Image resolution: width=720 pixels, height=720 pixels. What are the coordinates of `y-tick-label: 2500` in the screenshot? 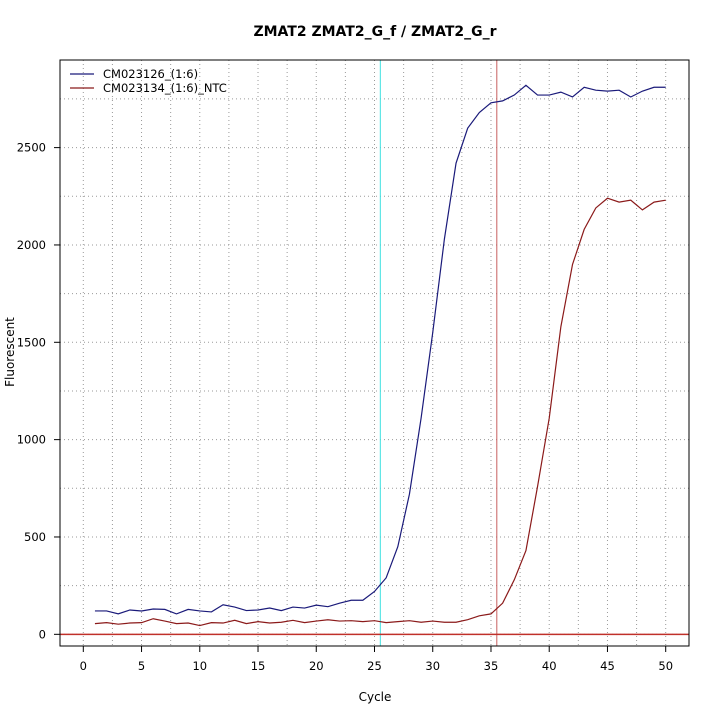 It's located at (31, 148).